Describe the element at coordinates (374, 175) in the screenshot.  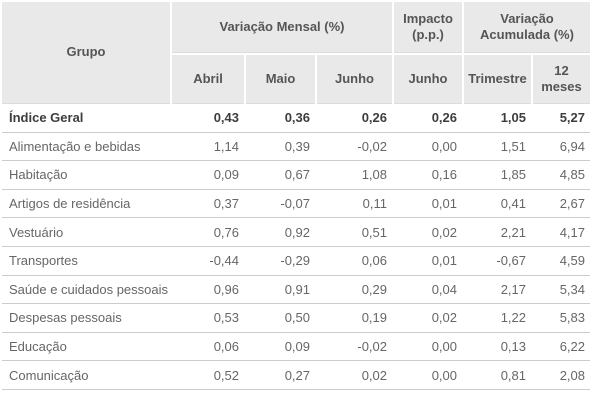
I see `value-junho: 1,08` at that location.